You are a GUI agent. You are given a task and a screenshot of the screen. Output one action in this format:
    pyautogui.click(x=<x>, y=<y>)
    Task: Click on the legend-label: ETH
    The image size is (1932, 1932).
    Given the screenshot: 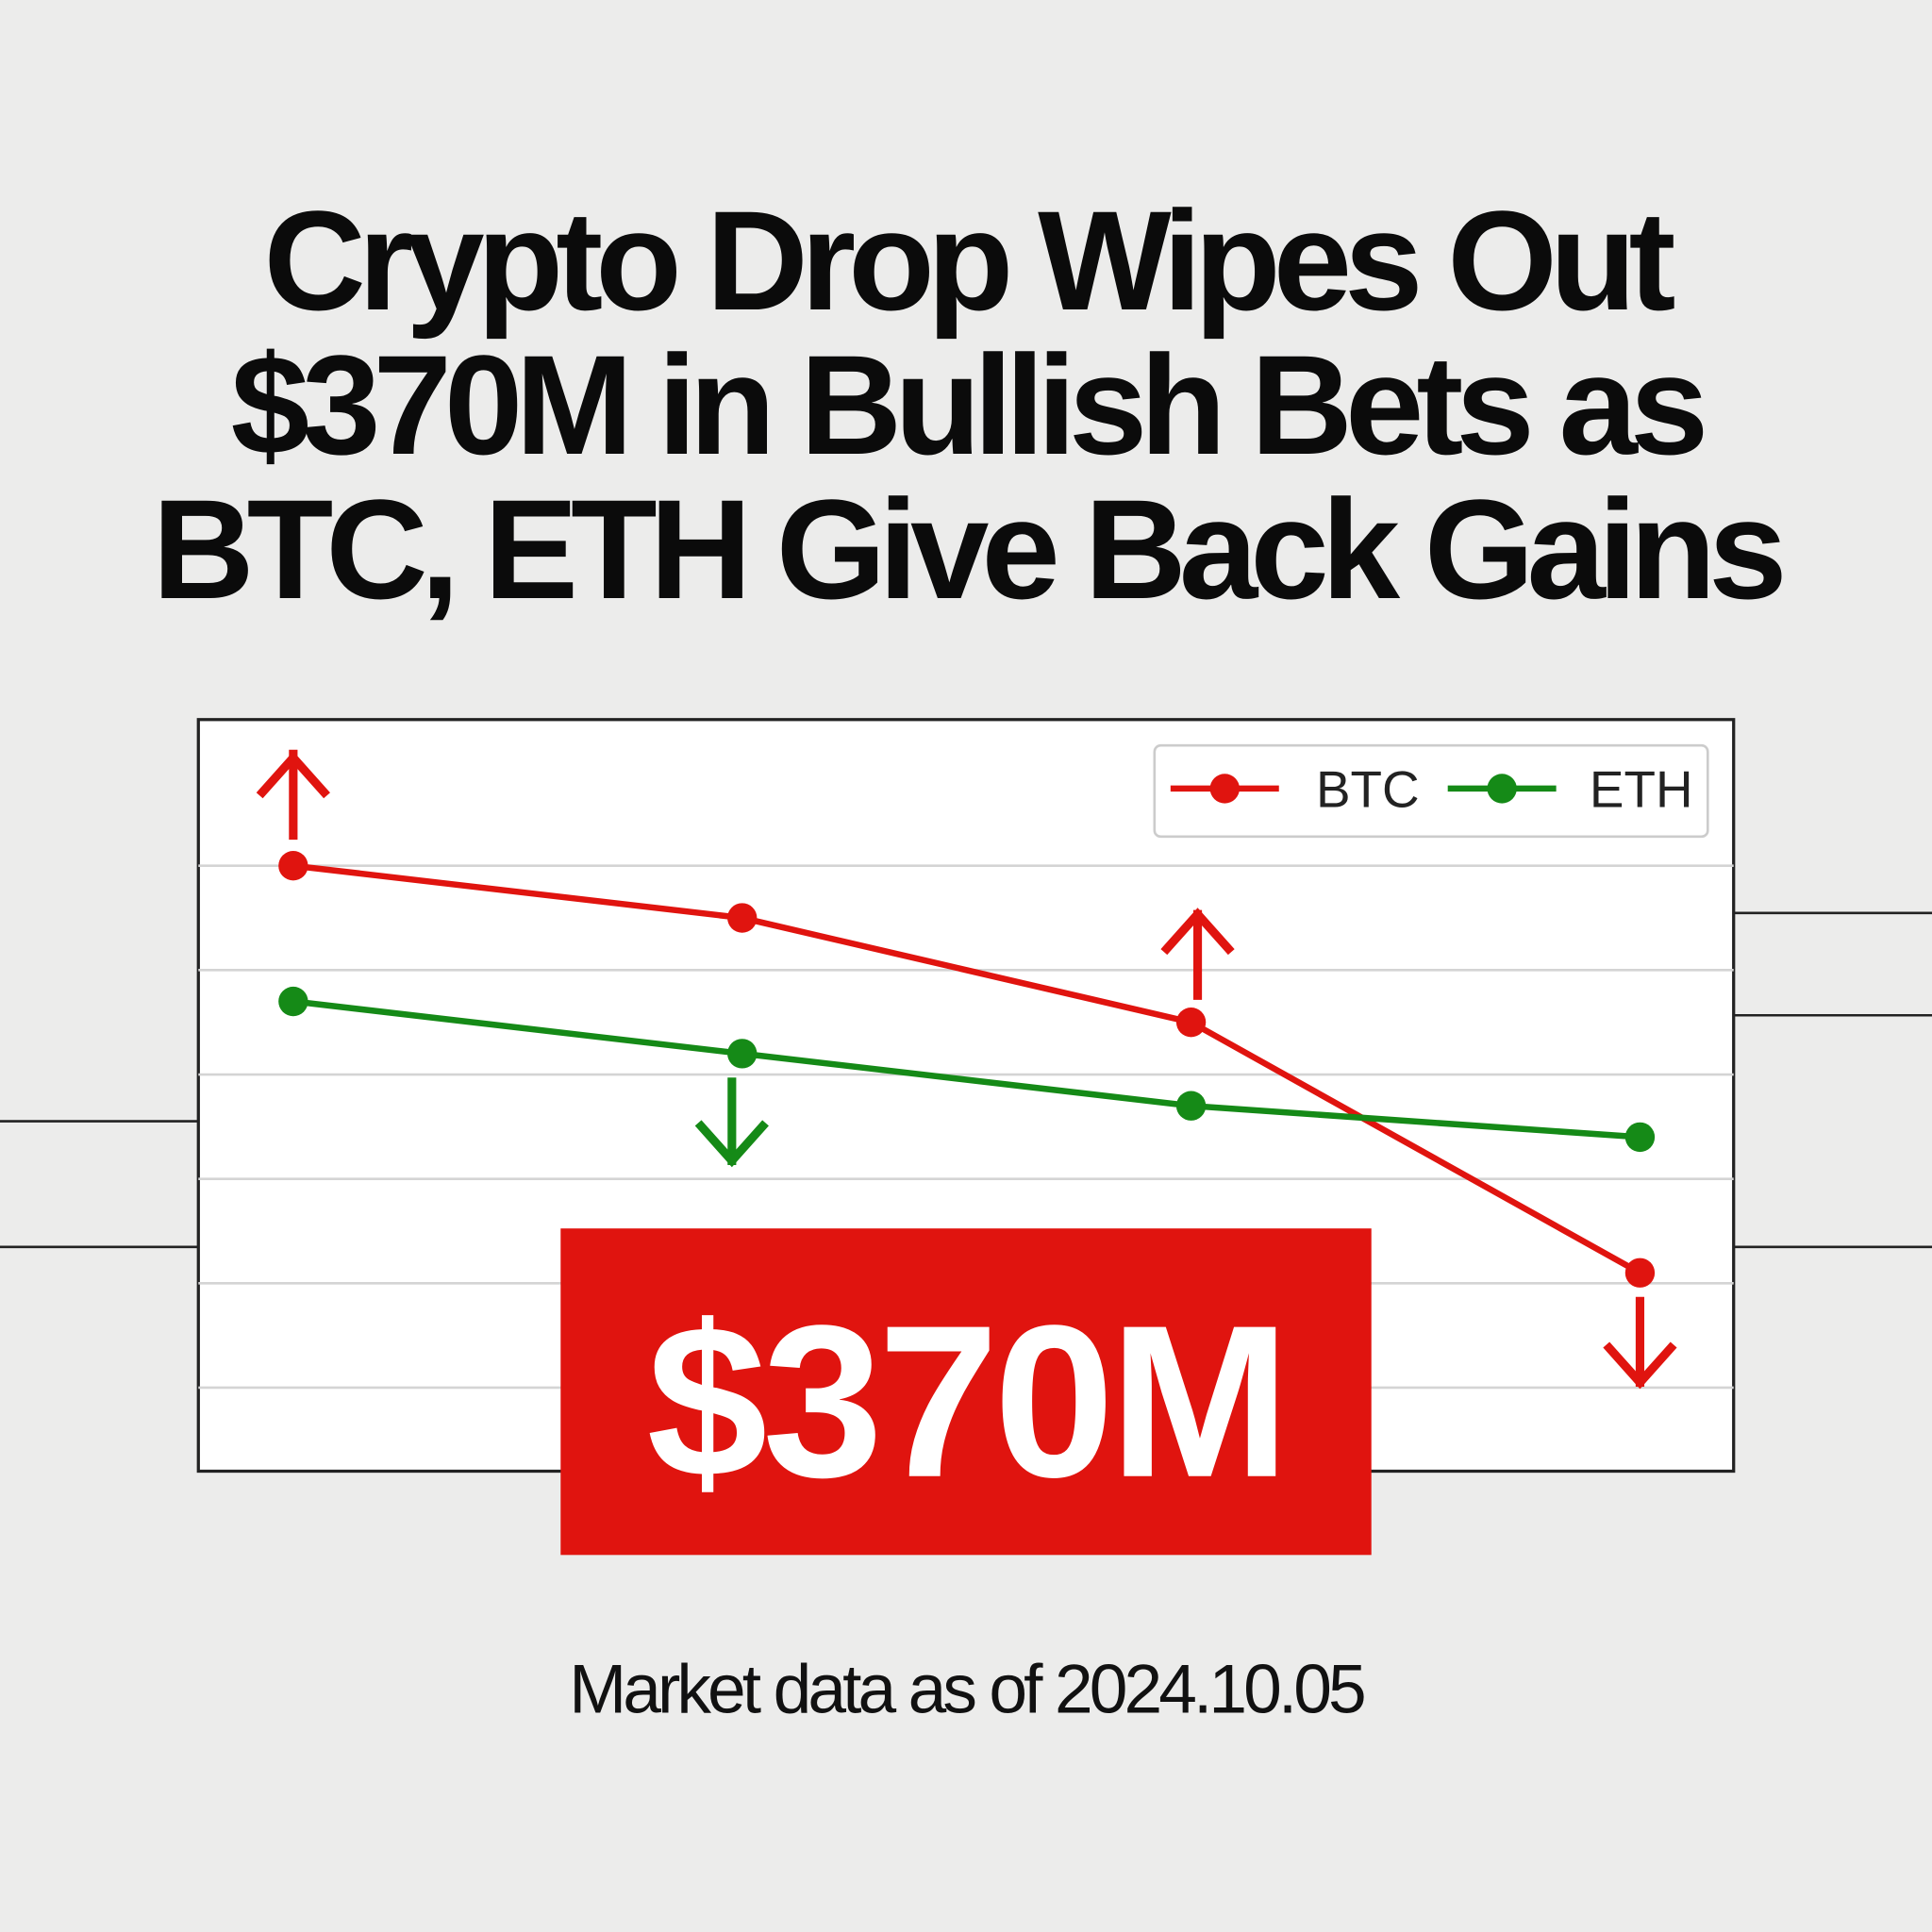 What is the action you would take?
    pyautogui.click(x=1642, y=790)
    